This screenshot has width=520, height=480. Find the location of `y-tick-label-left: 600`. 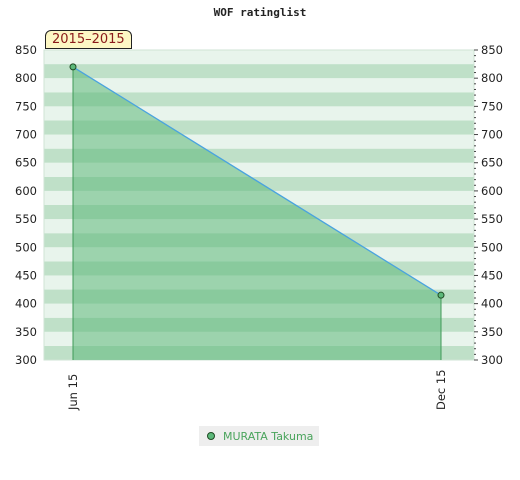

y-tick-label-left: 600 is located at coordinates (26, 191).